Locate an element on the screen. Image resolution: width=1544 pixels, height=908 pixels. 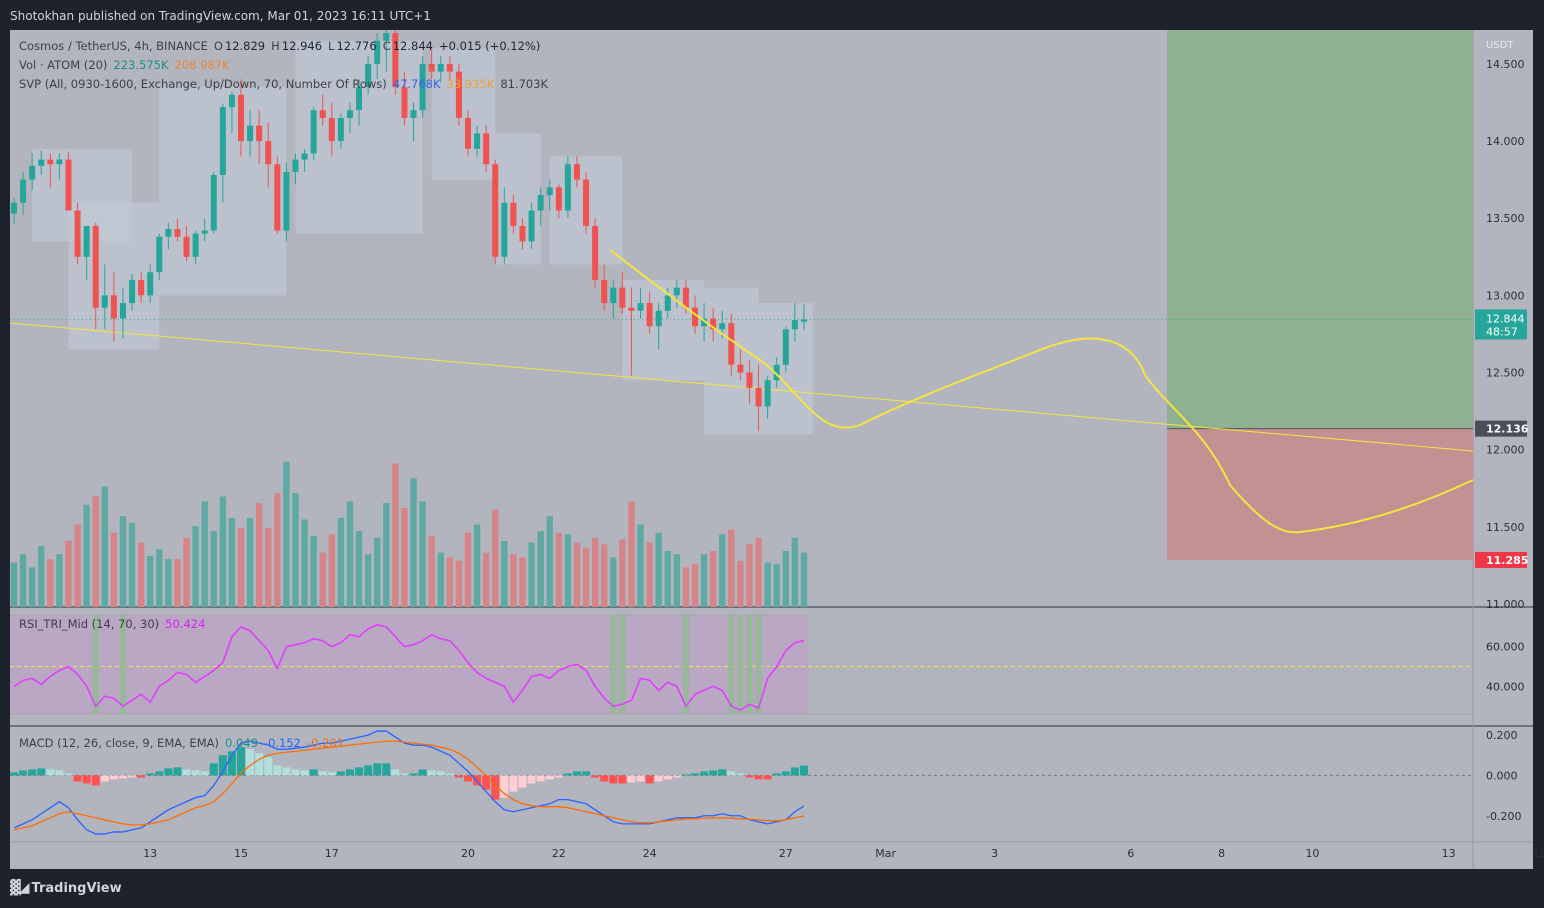
high-label: H is located at coordinates (275, 46).